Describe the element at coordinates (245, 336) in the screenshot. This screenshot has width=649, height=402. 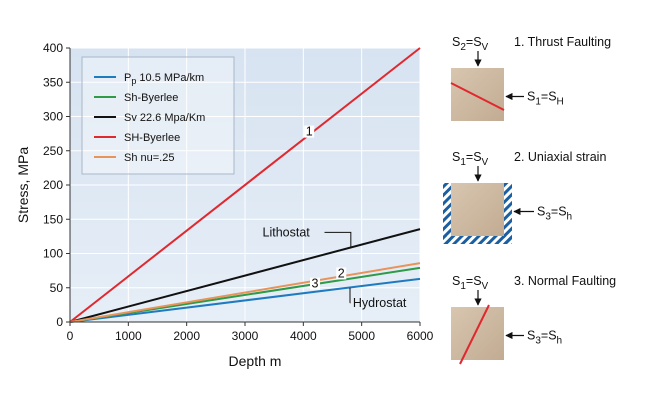
I see `x-tick-label: 3000` at that location.